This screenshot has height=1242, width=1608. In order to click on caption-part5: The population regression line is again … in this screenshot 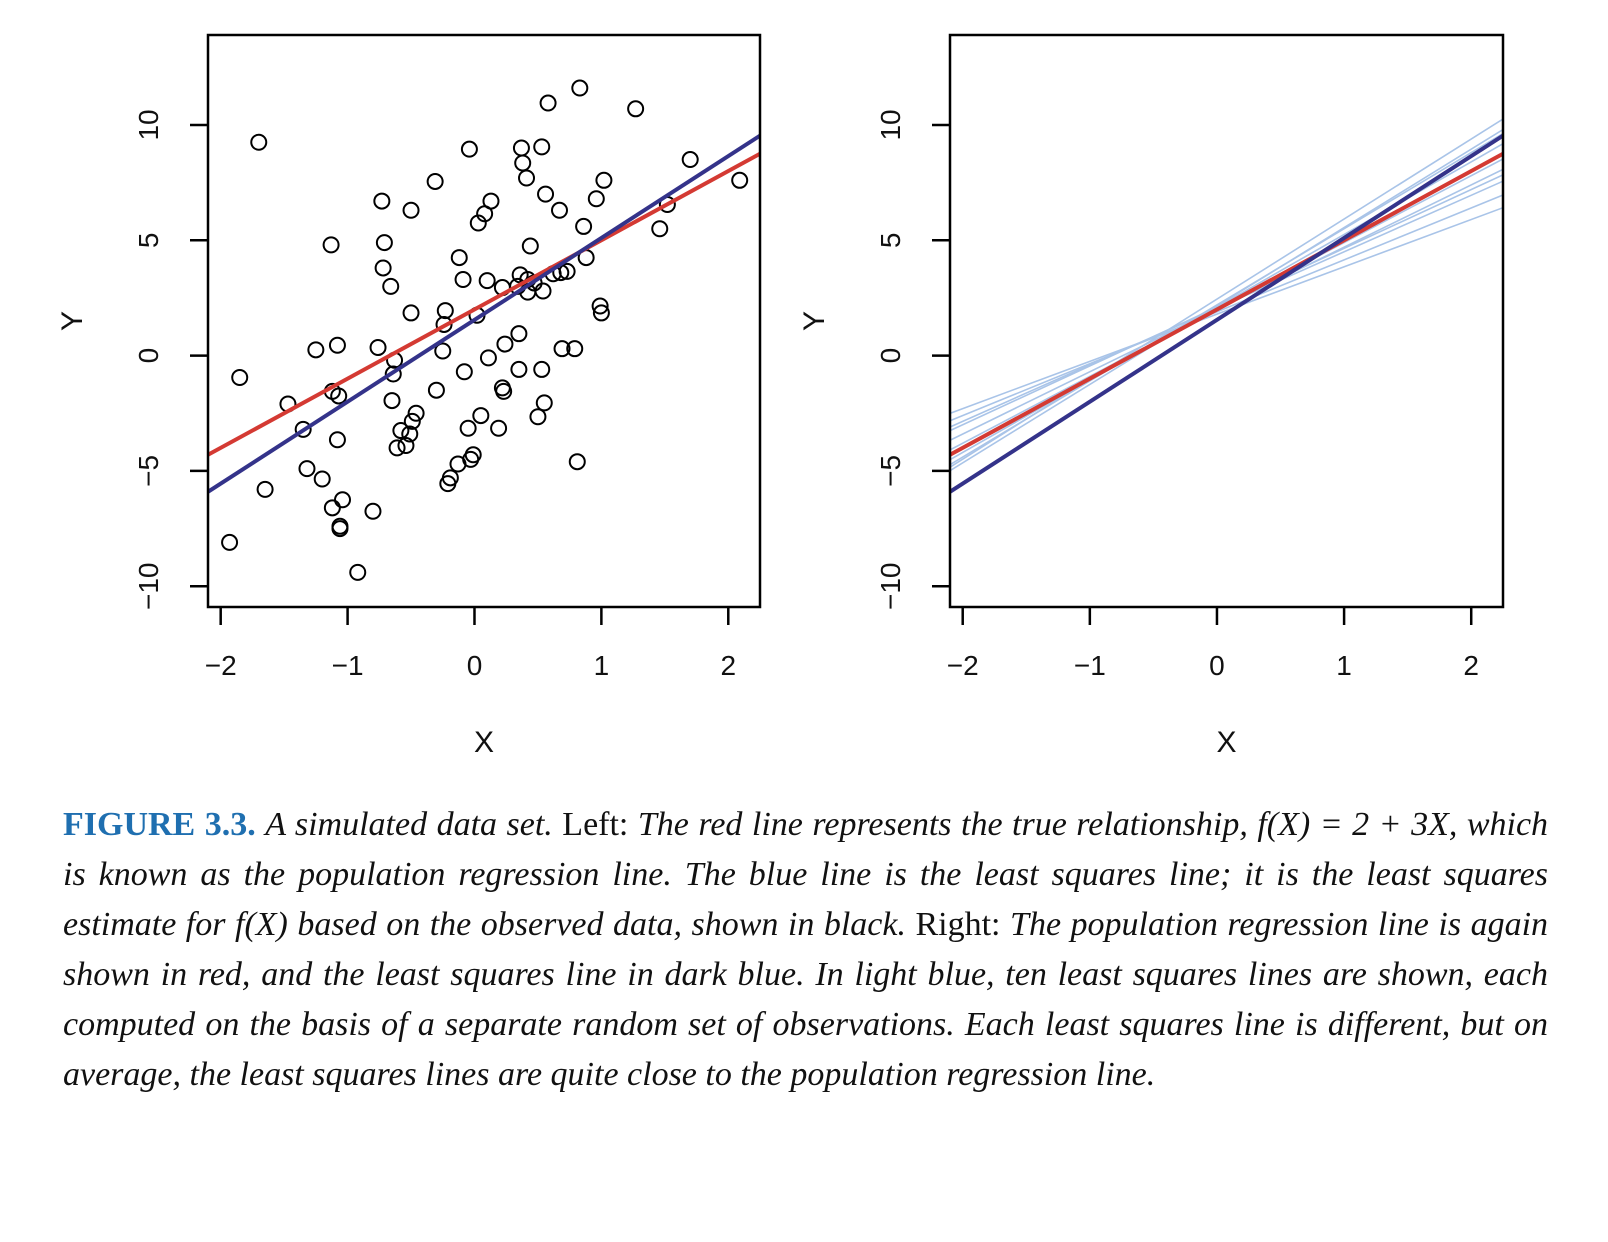, I will do `click(806, 999)`.